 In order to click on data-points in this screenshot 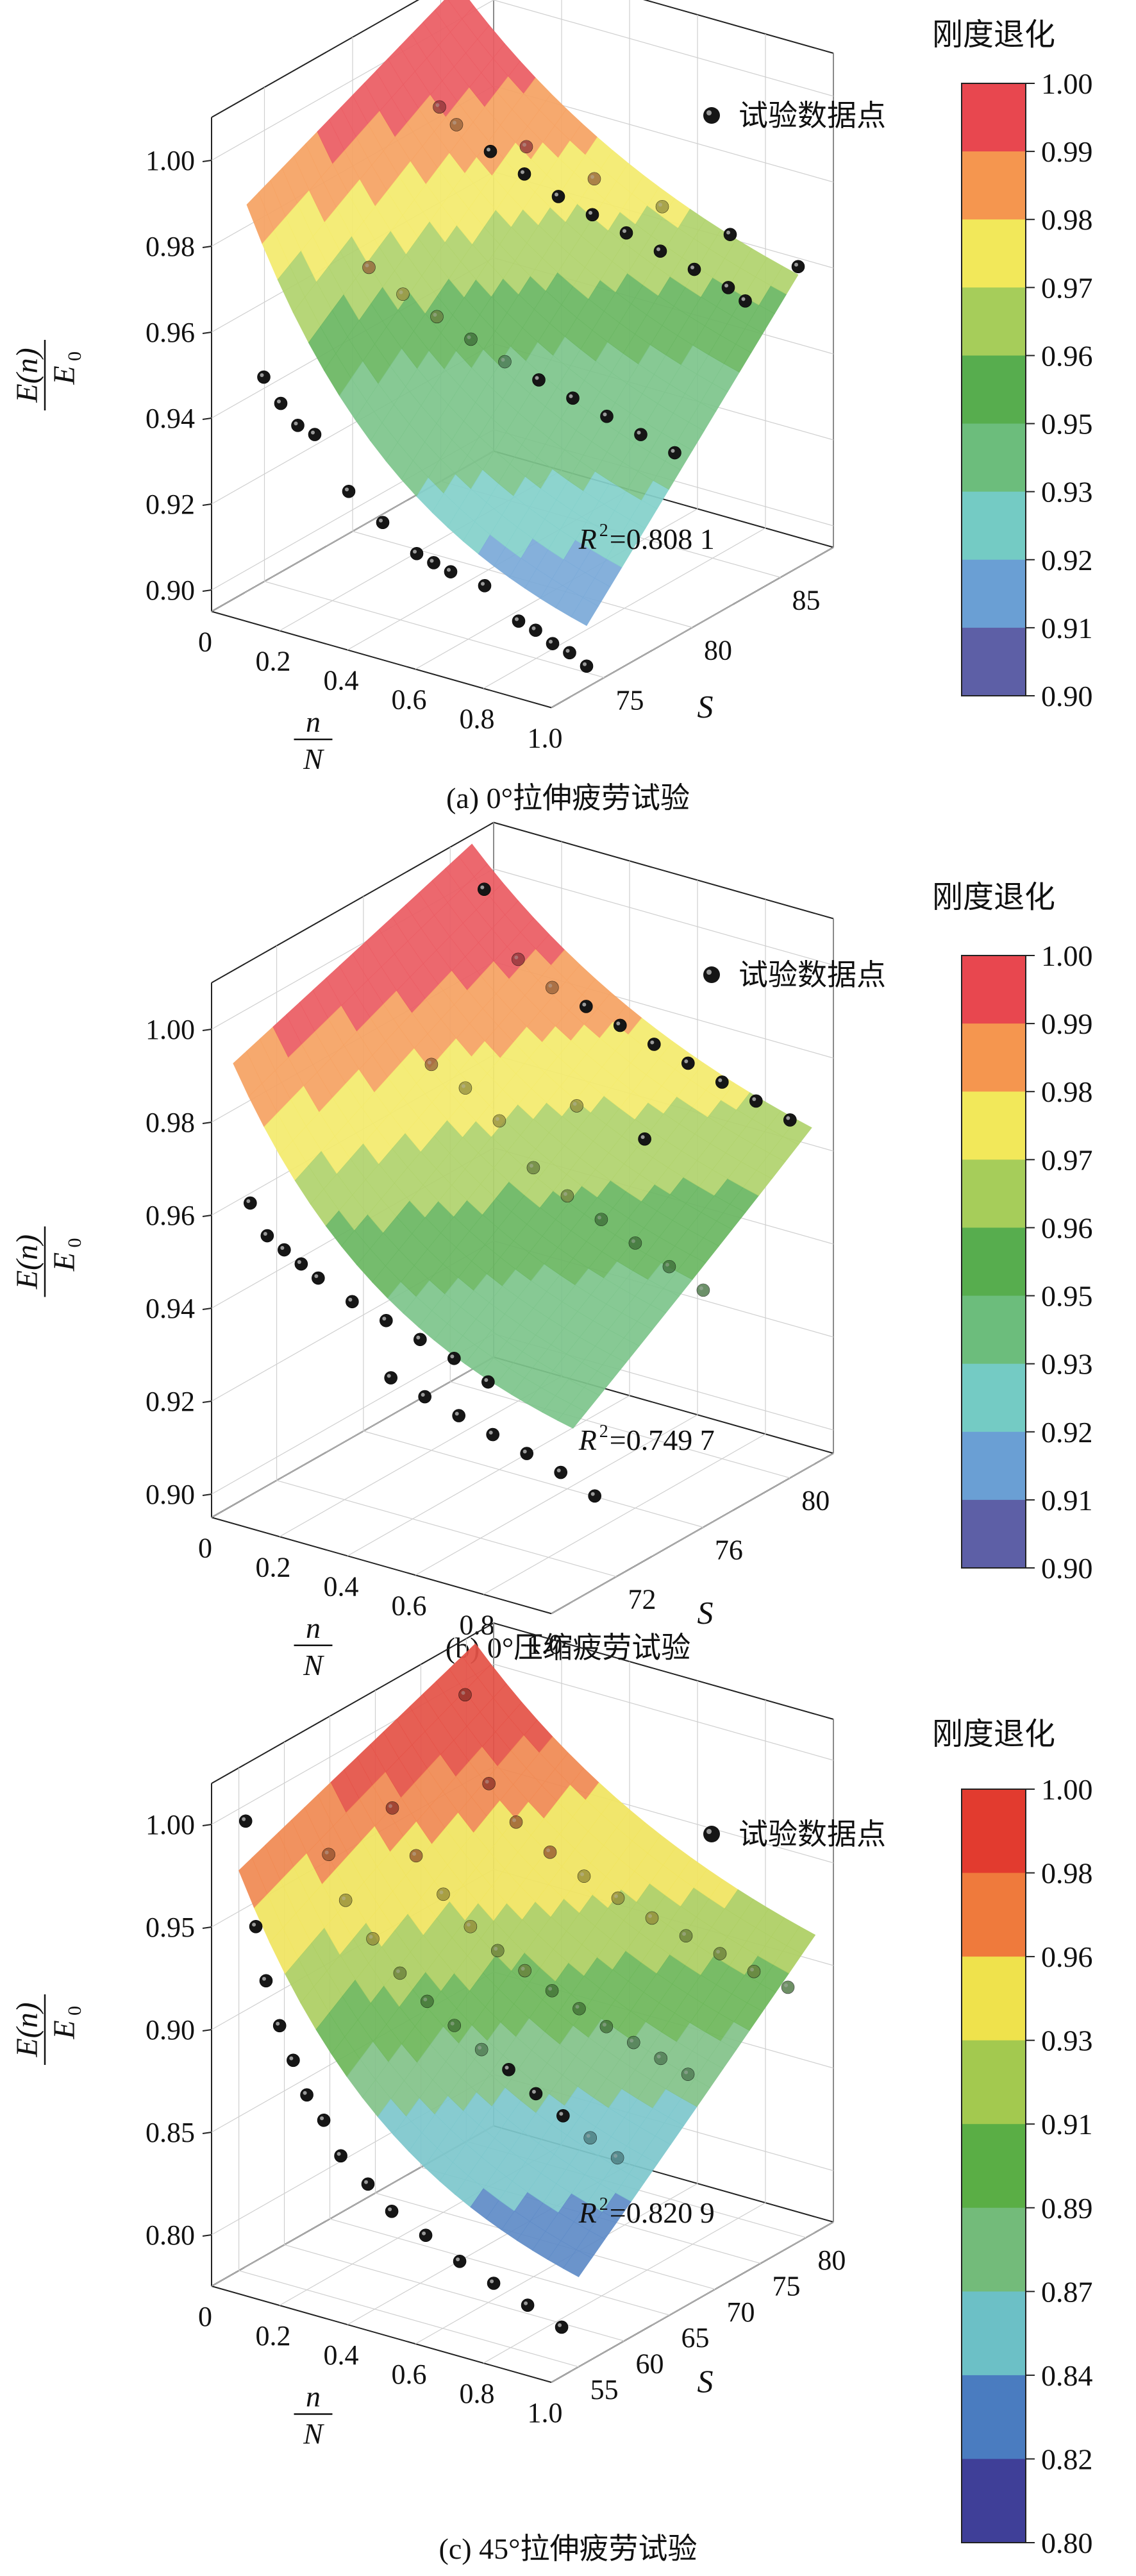, I will do `click(520, 1192)`.